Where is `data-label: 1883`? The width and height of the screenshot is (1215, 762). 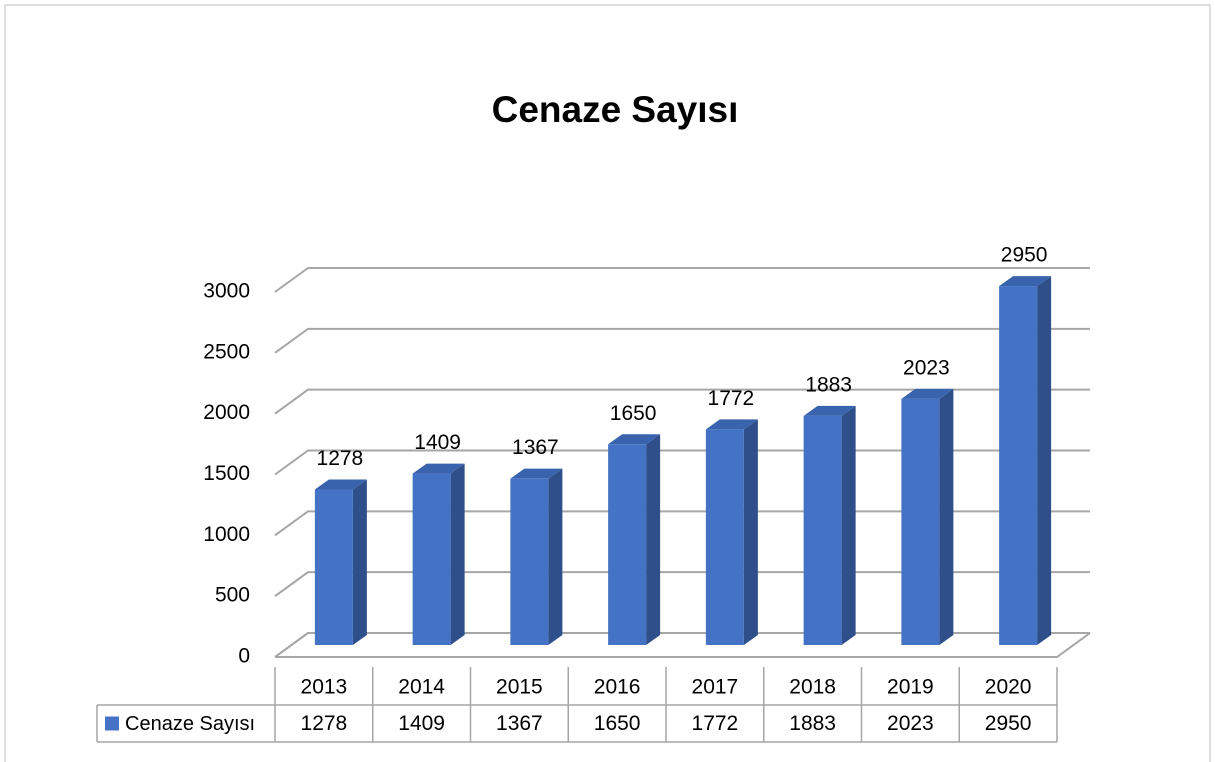
data-label: 1883 is located at coordinates (828, 384).